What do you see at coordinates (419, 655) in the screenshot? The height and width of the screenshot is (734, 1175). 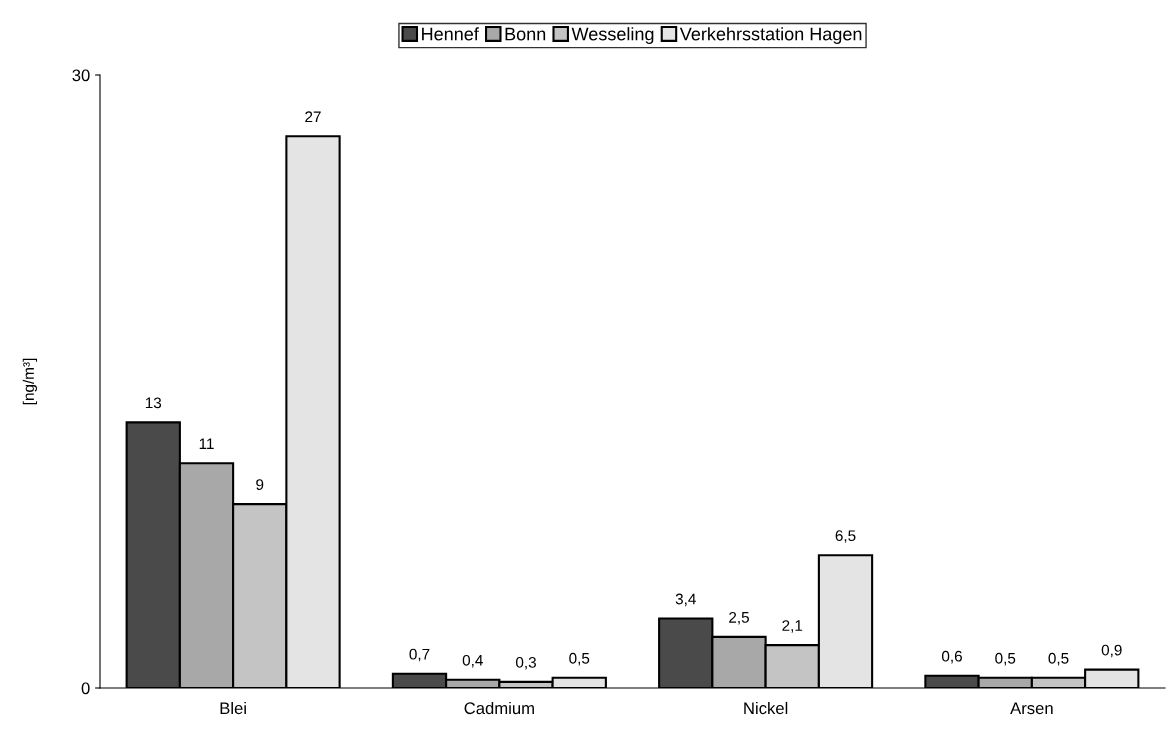 I see `data-label: 0,7` at bounding box center [419, 655].